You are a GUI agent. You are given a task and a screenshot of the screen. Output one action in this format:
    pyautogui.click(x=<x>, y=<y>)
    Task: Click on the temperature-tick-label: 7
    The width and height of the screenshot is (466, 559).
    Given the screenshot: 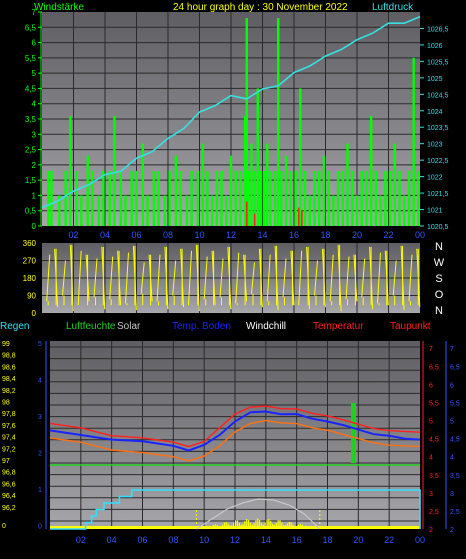 What is the action you would take?
    pyautogui.click(x=431, y=349)
    